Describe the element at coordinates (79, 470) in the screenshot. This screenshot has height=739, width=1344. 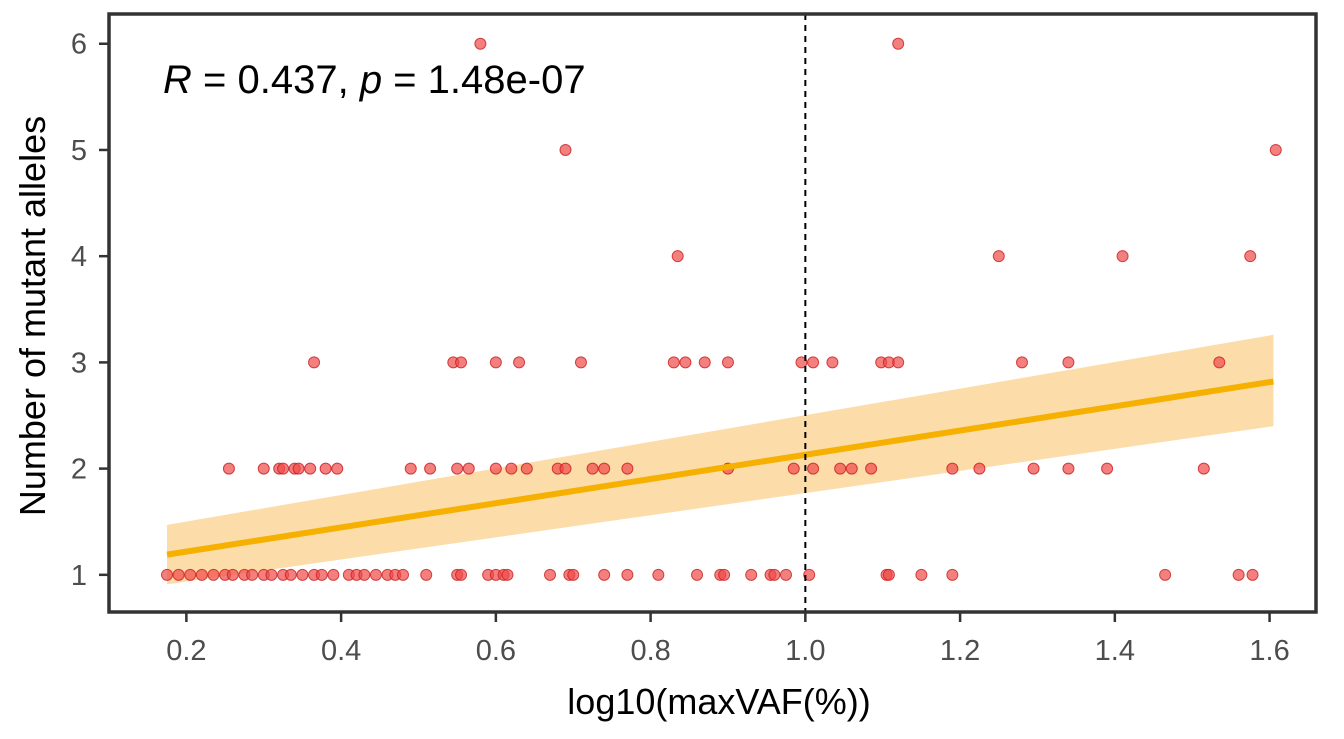
I see `y-tick-label: 2` at that location.